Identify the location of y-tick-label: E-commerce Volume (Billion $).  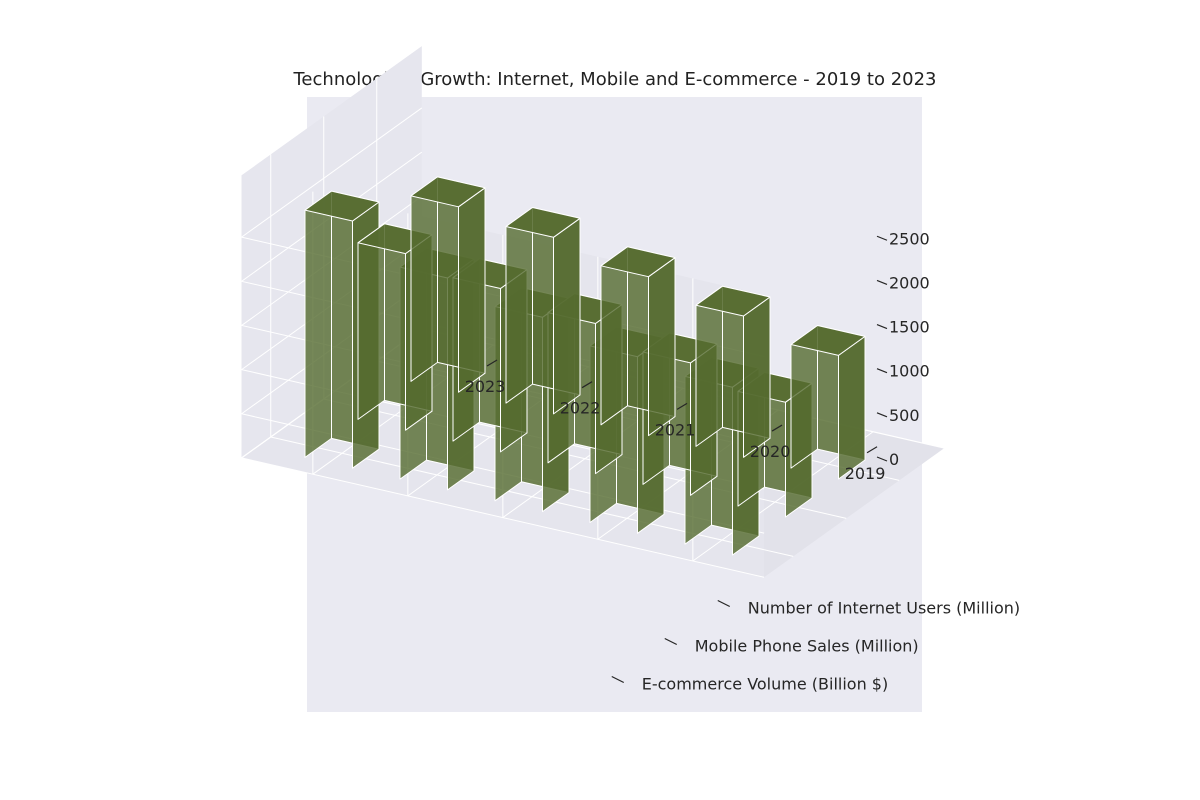
(765, 684).